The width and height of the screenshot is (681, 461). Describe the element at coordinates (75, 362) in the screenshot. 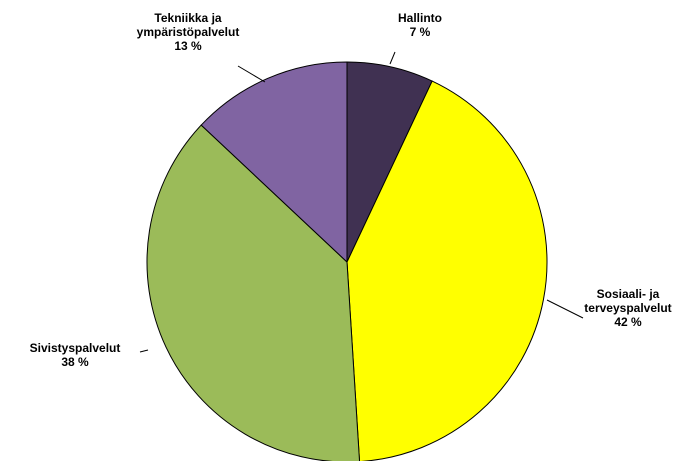

I see `value-label: 38 %` at that location.